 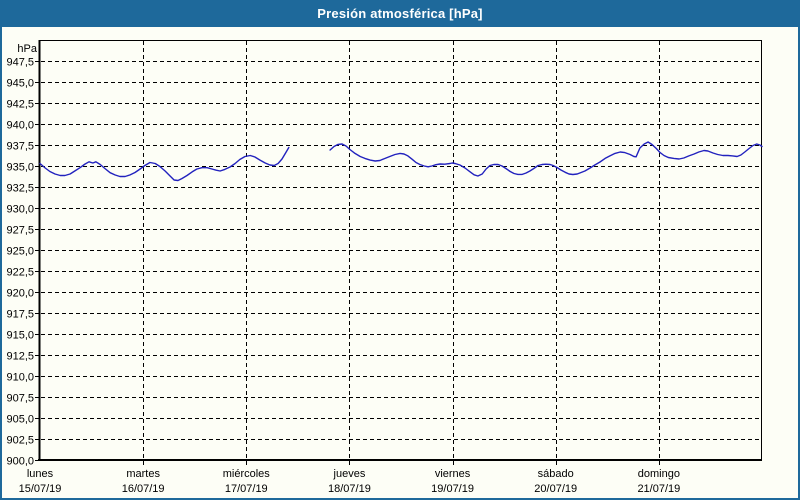 What do you see at coordinates (20, 357) in the screenshot?
I see `y-tick-label: 912,5` at bounding box center [20, 357].